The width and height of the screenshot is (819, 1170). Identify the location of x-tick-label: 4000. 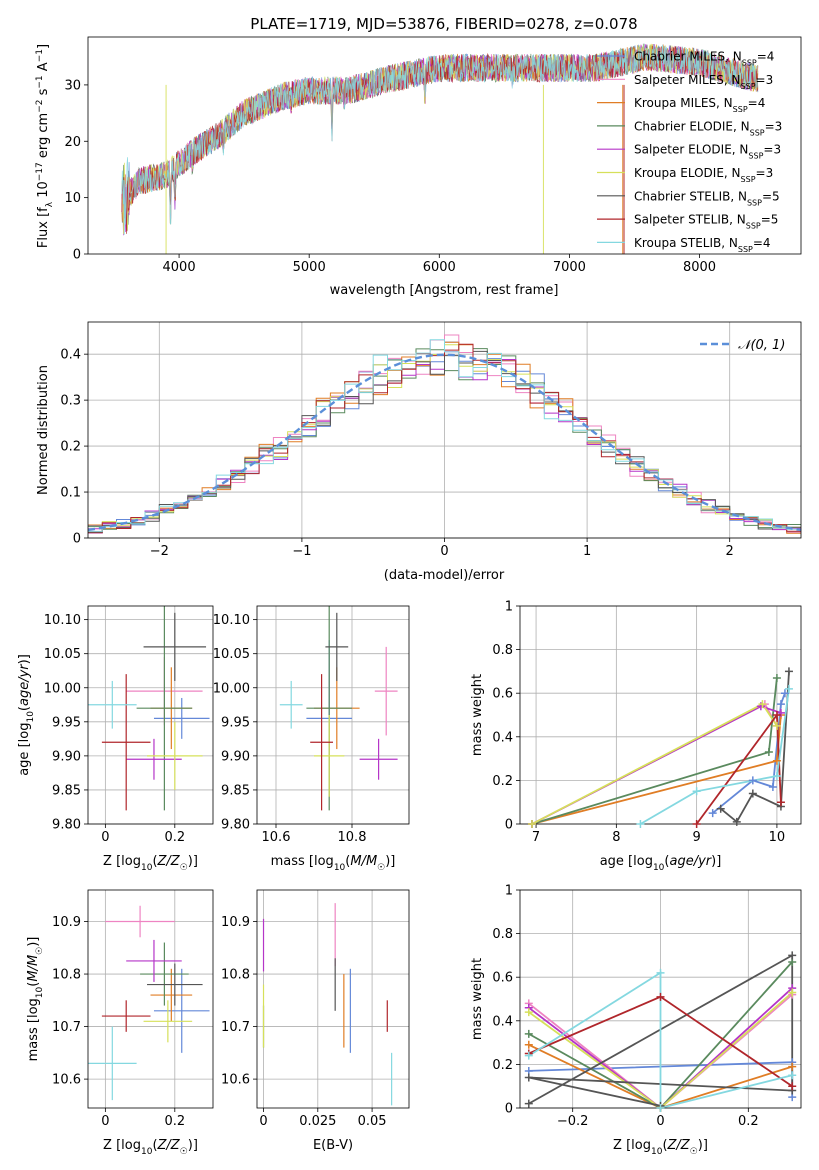
(179, 267).